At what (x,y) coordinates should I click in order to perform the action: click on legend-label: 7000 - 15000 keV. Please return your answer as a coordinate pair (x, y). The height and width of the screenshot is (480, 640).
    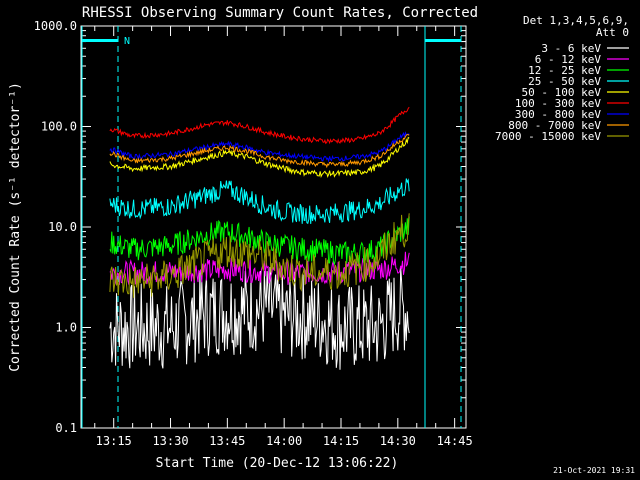
    Looking at the image, I should click on (548, 136).